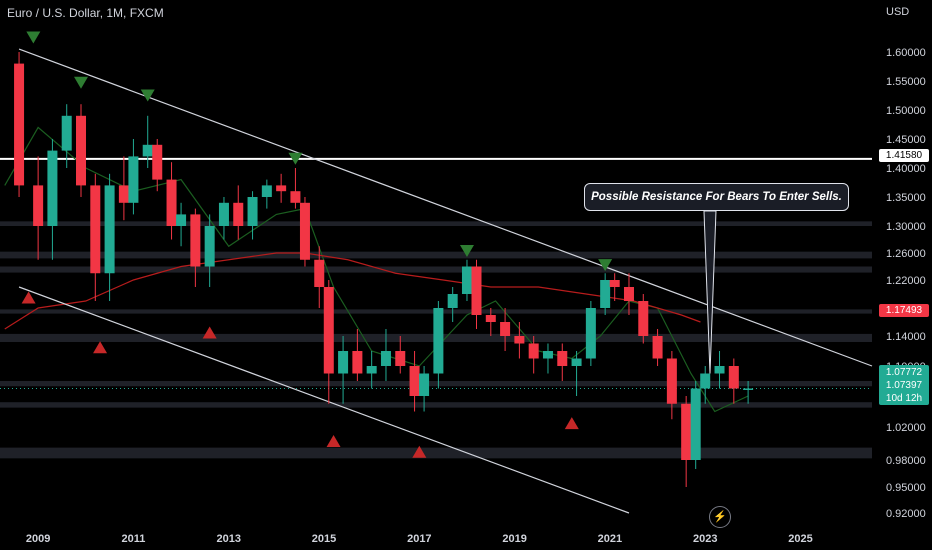 Image resolution: width=932 pixels, height=550 pixels. I want to click on y-tick-label: 1.30000, so click(906, 227).